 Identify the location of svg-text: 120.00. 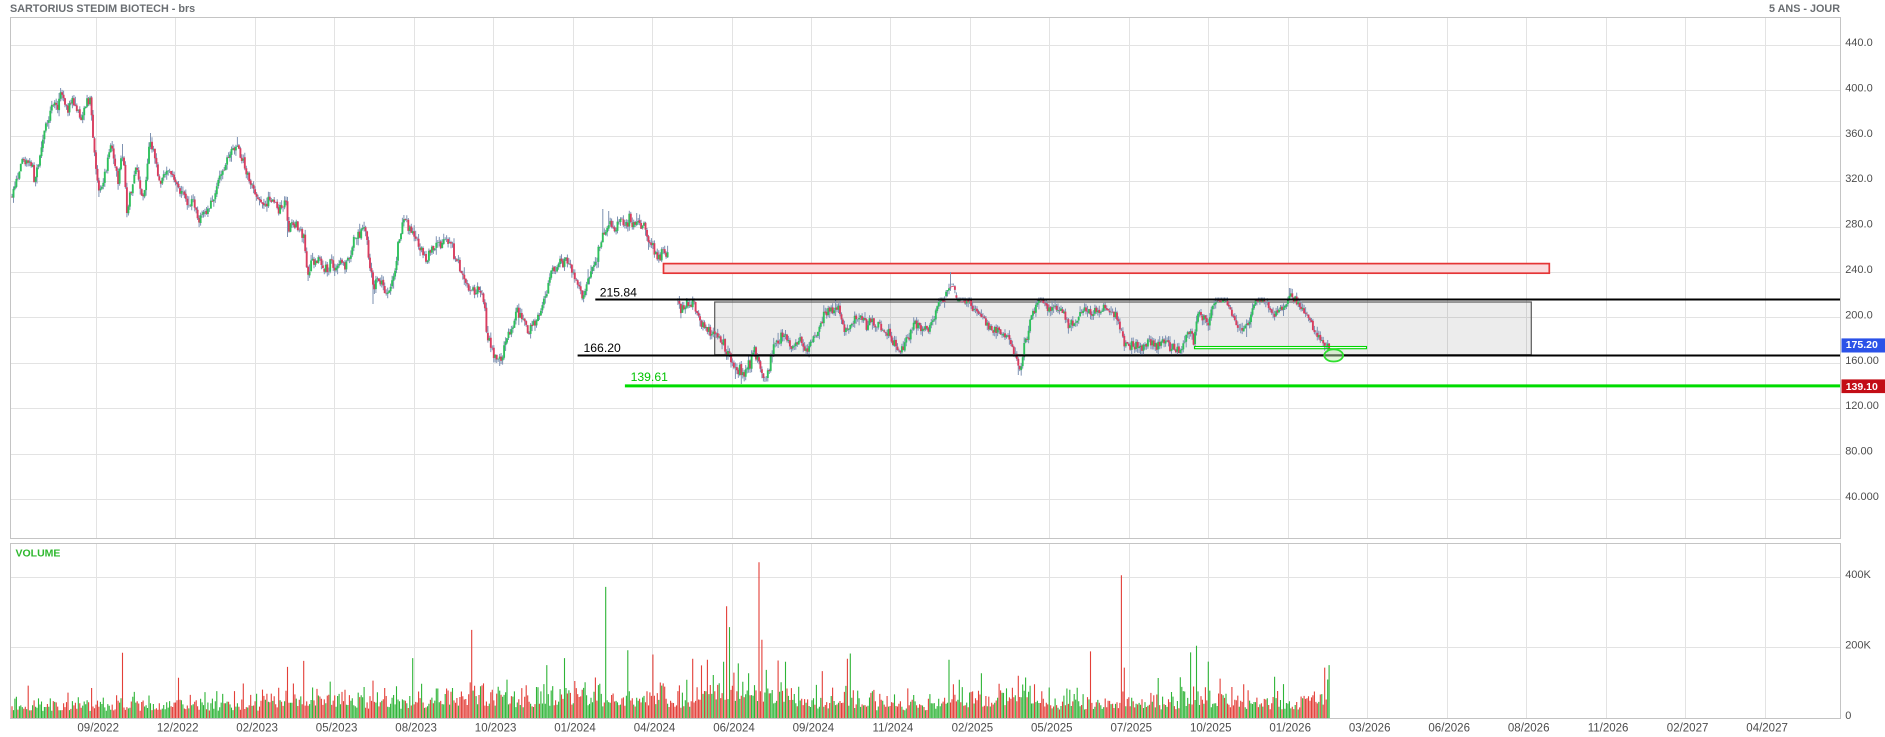
(1862, 406).